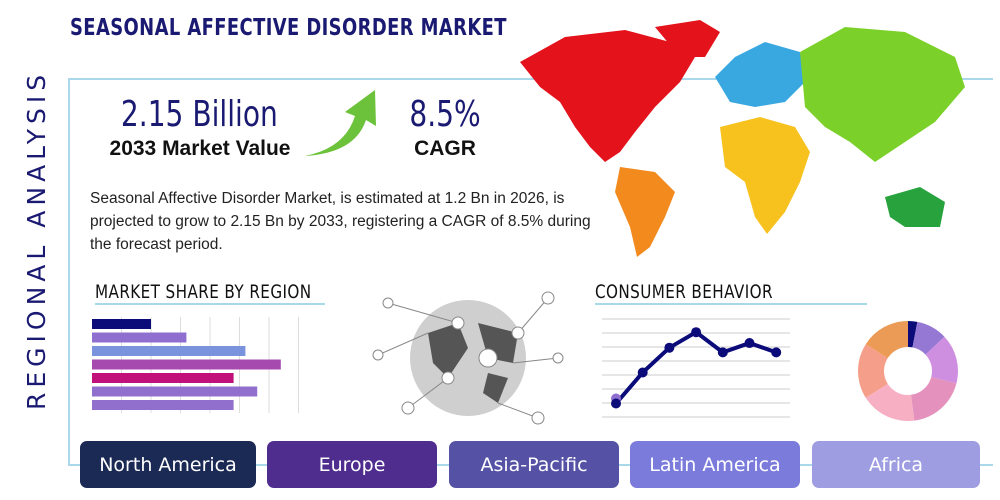 The height and width of the screenshot is (500, 1000). I want to click on map-asia, so click(882, 94).